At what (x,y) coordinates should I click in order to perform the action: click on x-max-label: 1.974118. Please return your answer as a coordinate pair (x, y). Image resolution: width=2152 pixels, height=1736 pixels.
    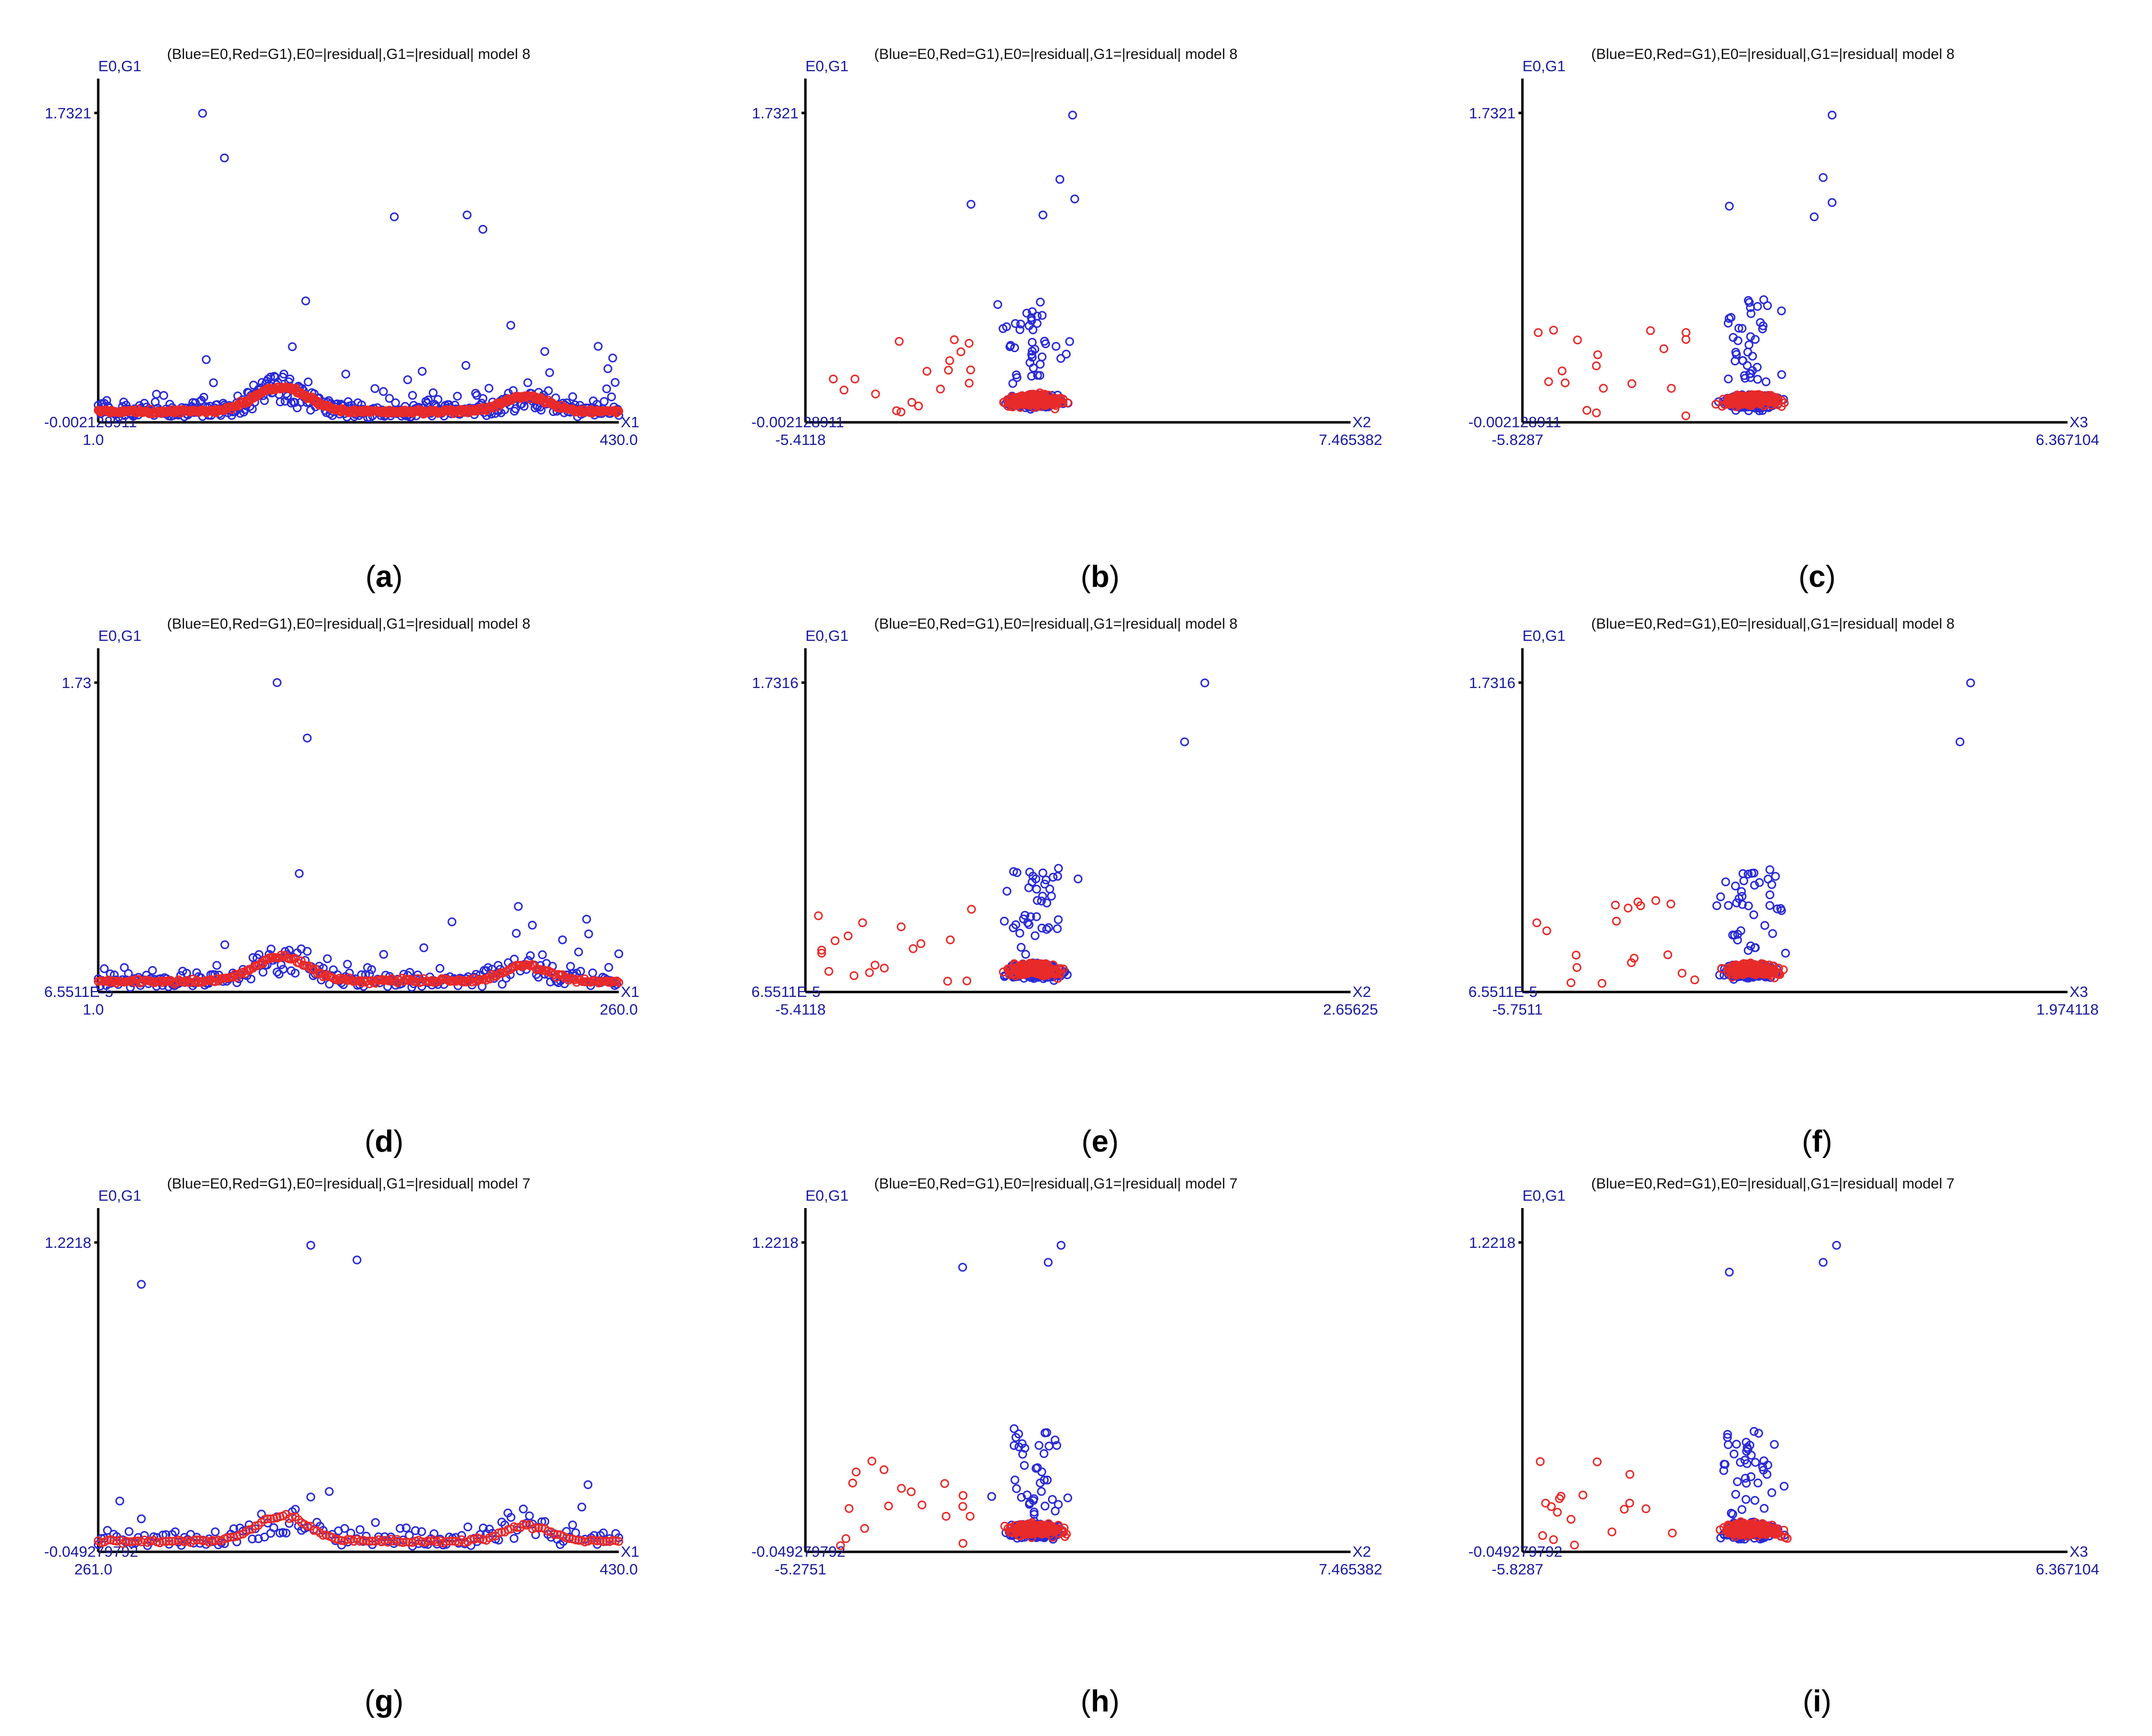
    Looking at the image, I should click on (2068, 1009).